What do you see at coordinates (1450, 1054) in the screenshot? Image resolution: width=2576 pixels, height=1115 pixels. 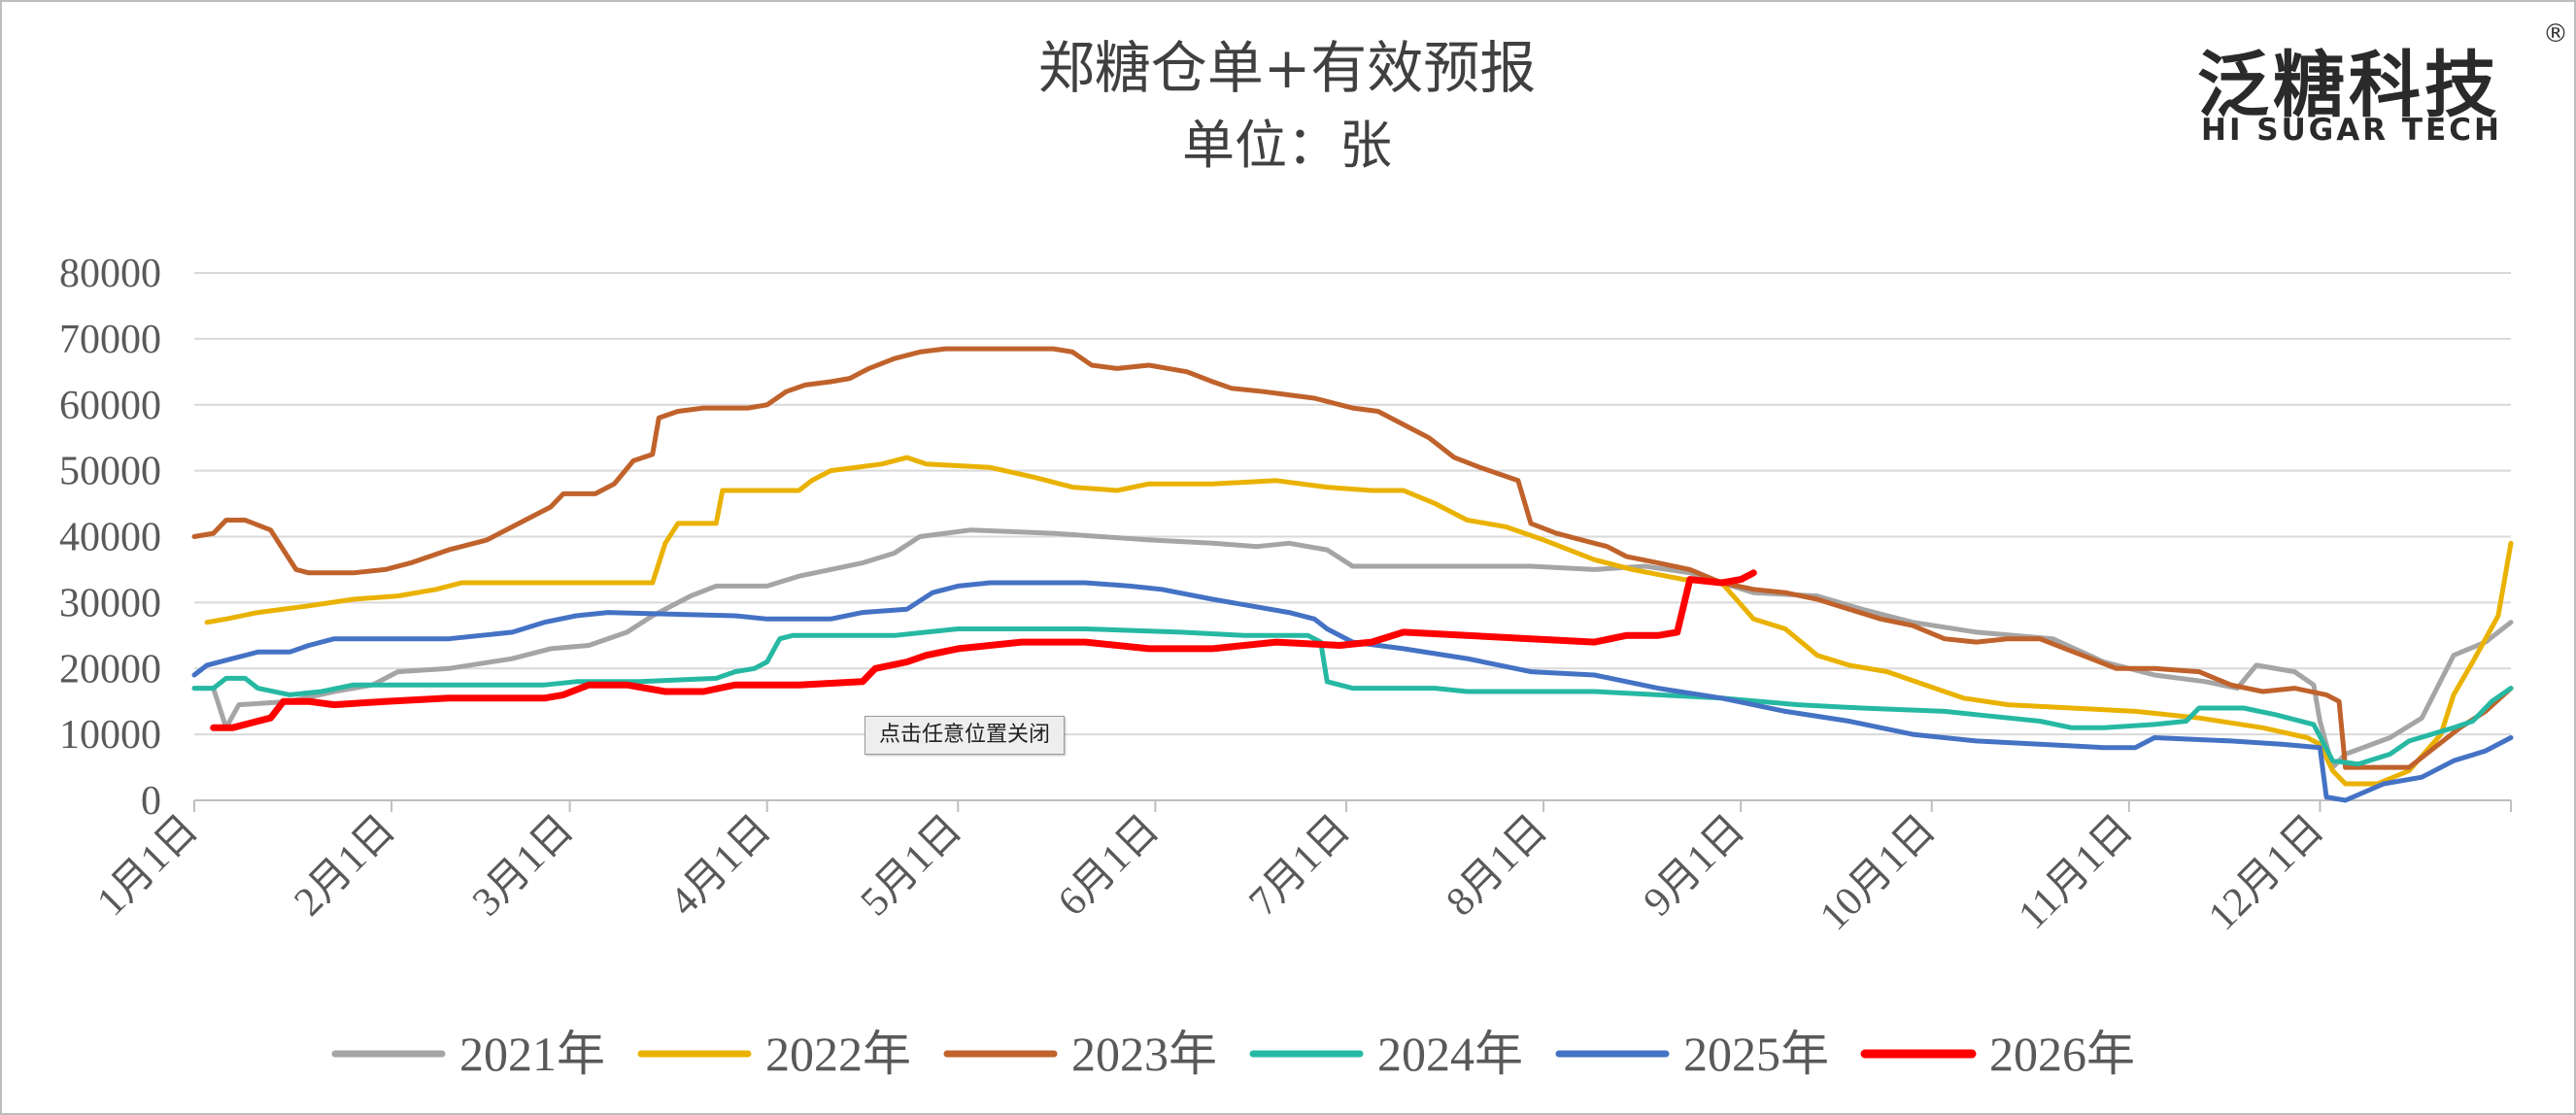 I see `legend-label: 2024年` at bounding box center [1450, 1054].